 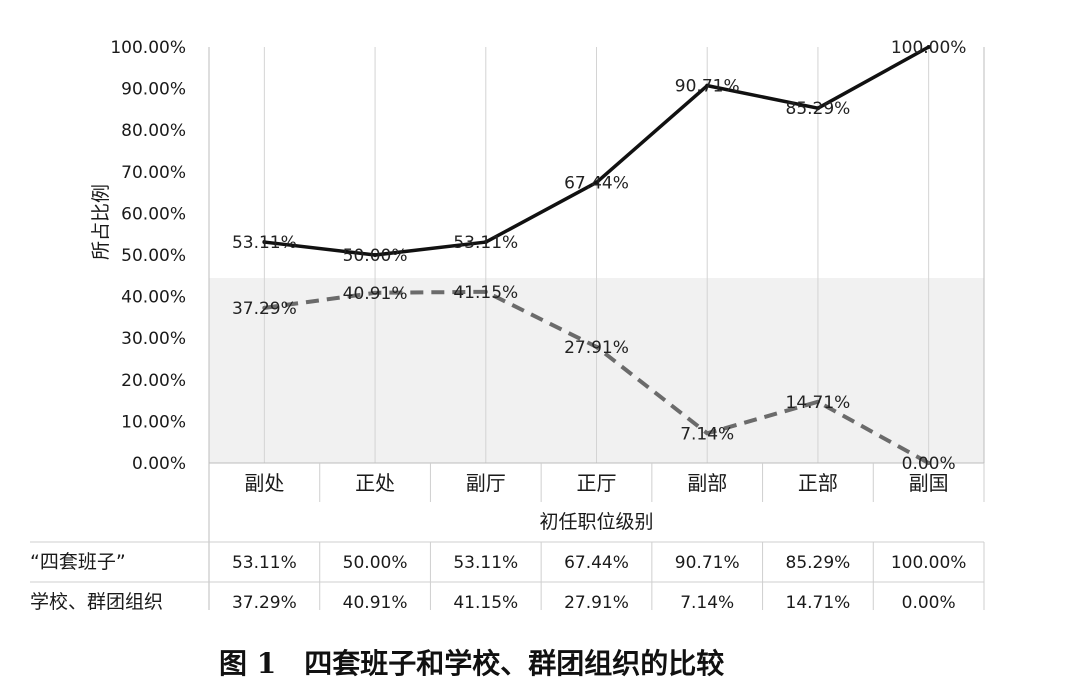 What do you see at coordinates (471, 663) in the screenshot?
I see `figure-caption: 图 1 四套班子和学校、群团组织的比较` at bounding box center [471, 663].